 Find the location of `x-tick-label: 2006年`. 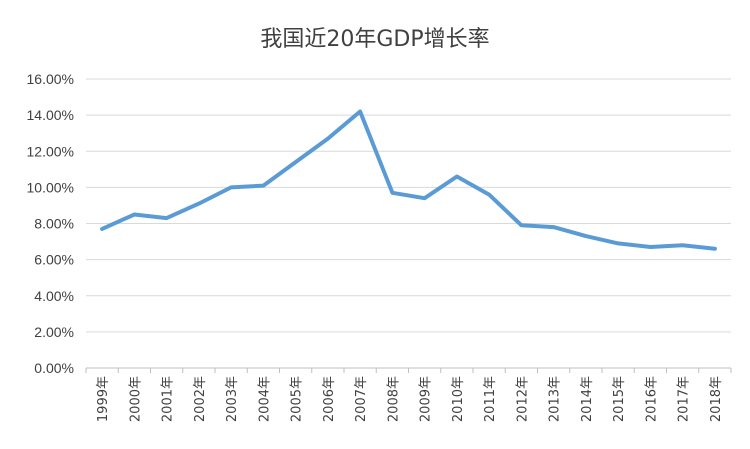

x-tick-label: 2006年 is located at coordinates (329, 399).